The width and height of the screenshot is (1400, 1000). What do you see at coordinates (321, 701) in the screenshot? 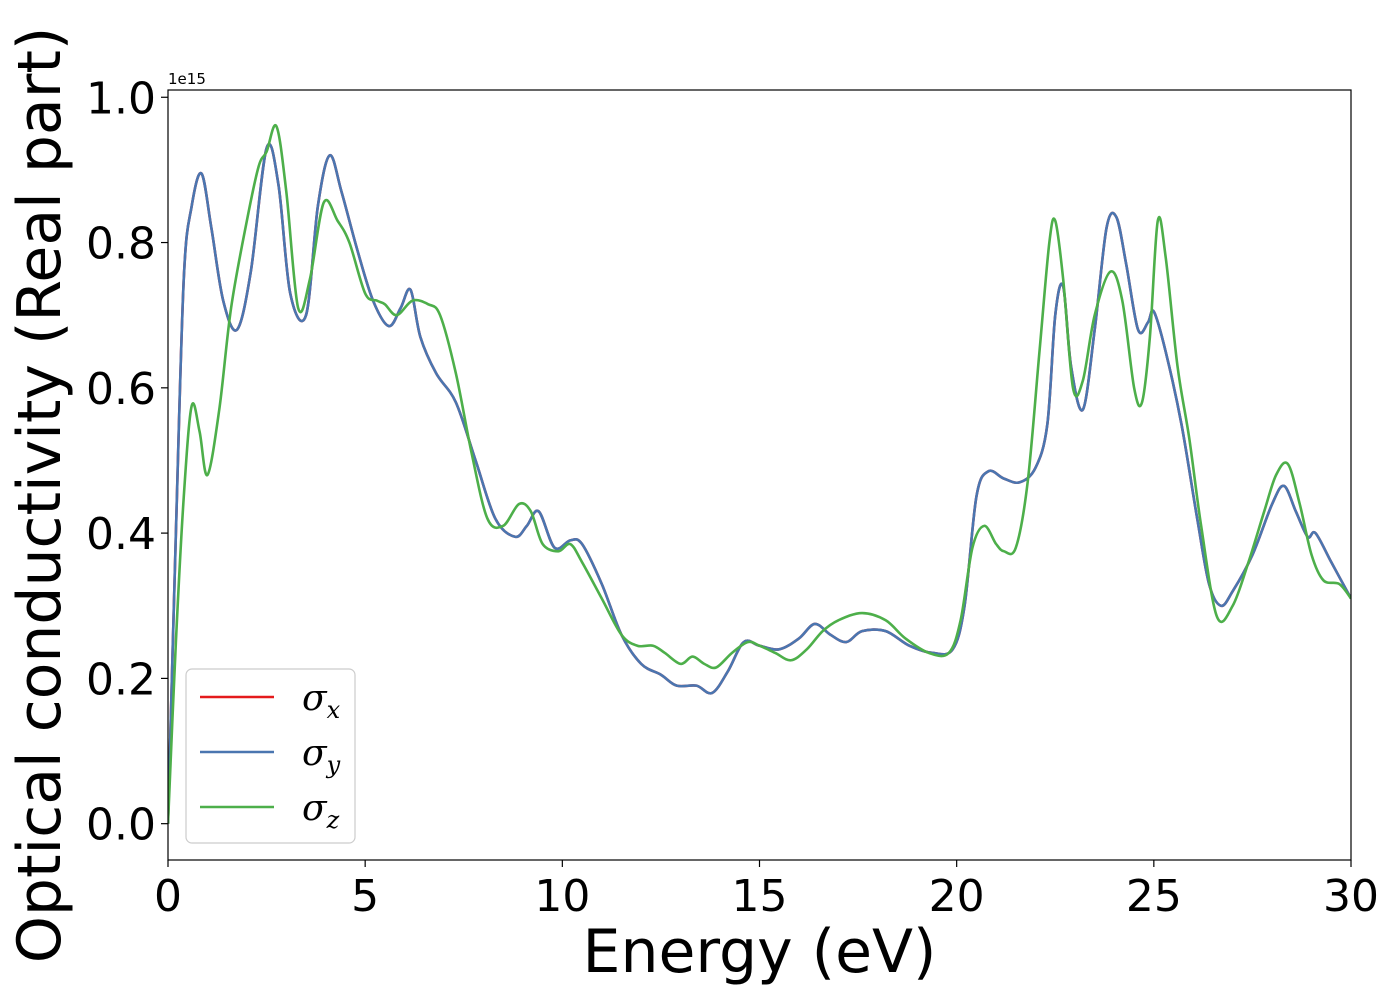
I see `legend-label-x: σx` at bounding box center [321, 701].